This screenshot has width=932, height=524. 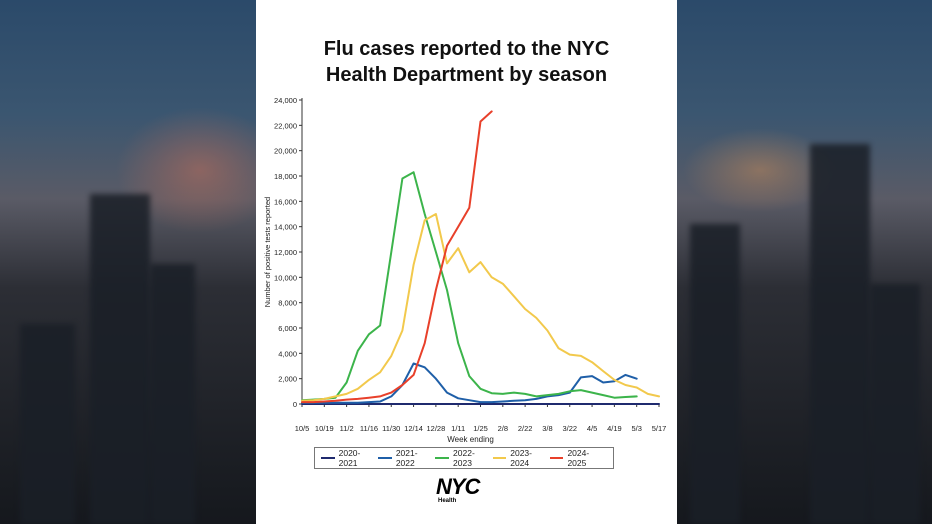 What do you see at coordinates (302, 428) in the screenshot?
I see `x-tick-label: 10/5` at bounding box center [302, 428].